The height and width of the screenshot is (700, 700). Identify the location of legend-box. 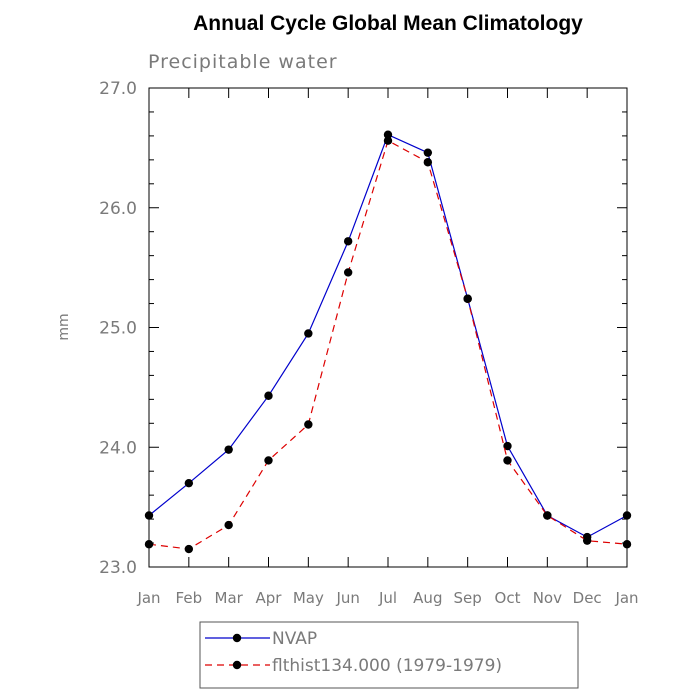
(389, 655).